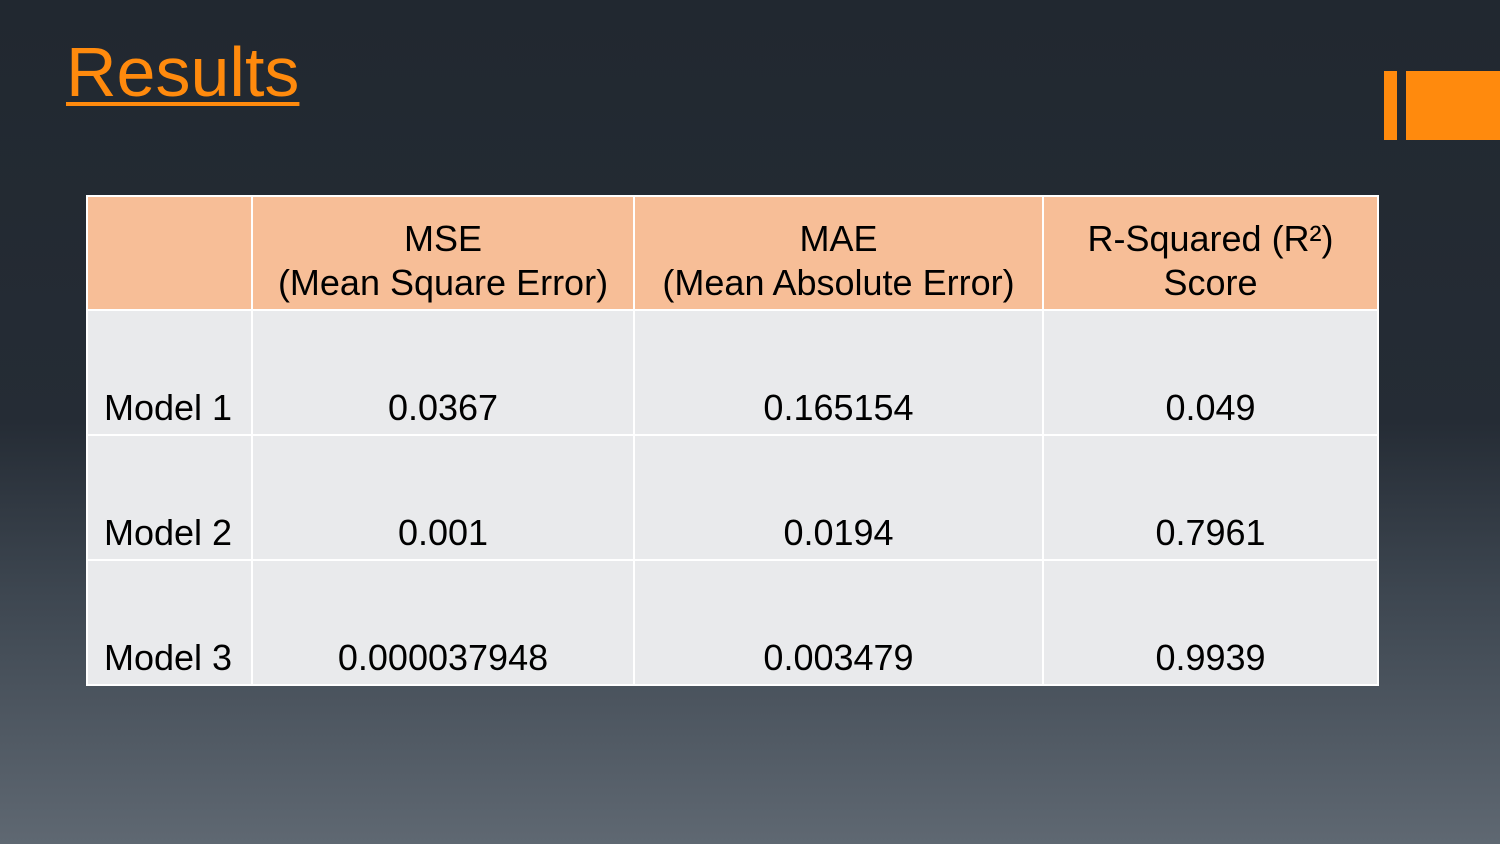 The image size is (1500, 844). Describe the element at coordinates (169, 372) in the screenshot. I see `row-label: Model 1` at that location.